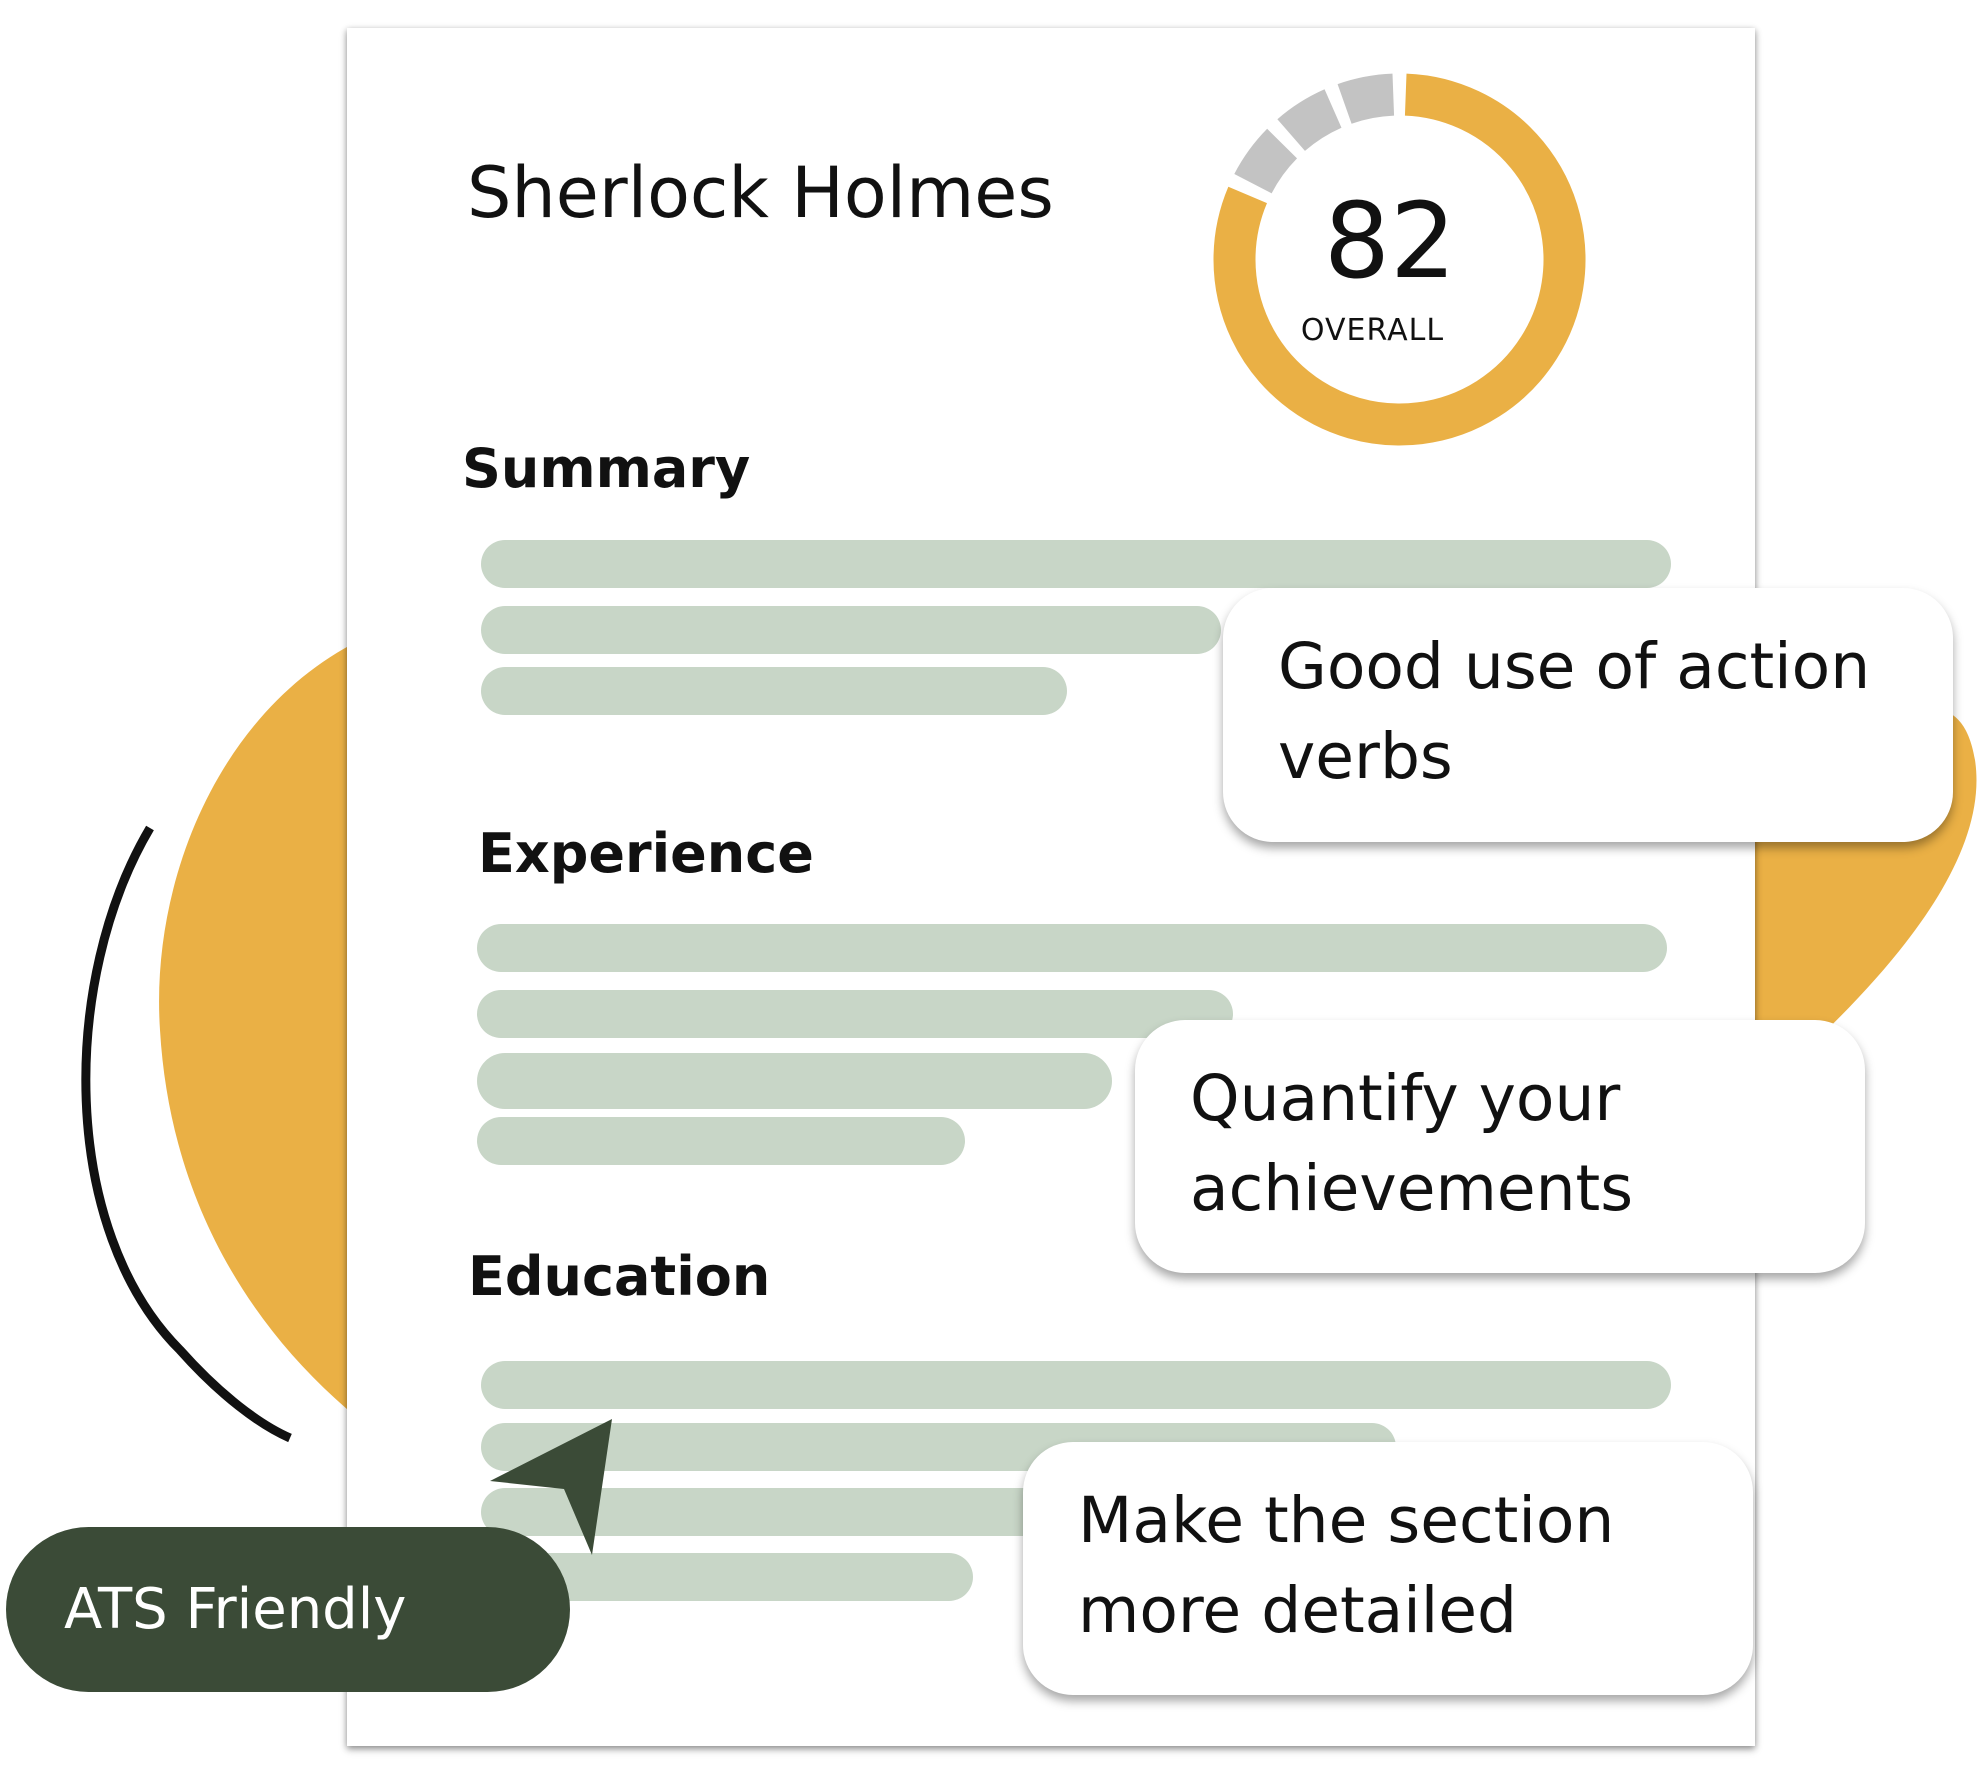  I want to click on section-title-summary: Summary, so click(606, 468).